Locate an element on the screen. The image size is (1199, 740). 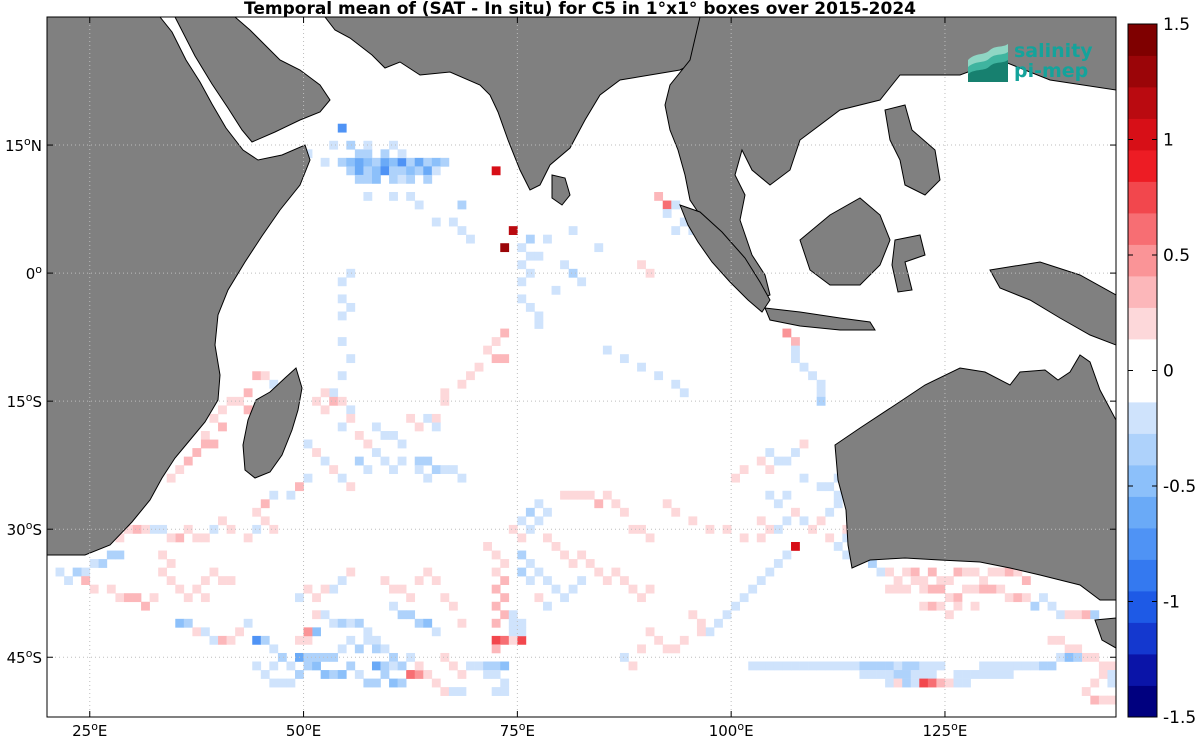
x-tick-label: 75oE is located at coordinates (517, 730).